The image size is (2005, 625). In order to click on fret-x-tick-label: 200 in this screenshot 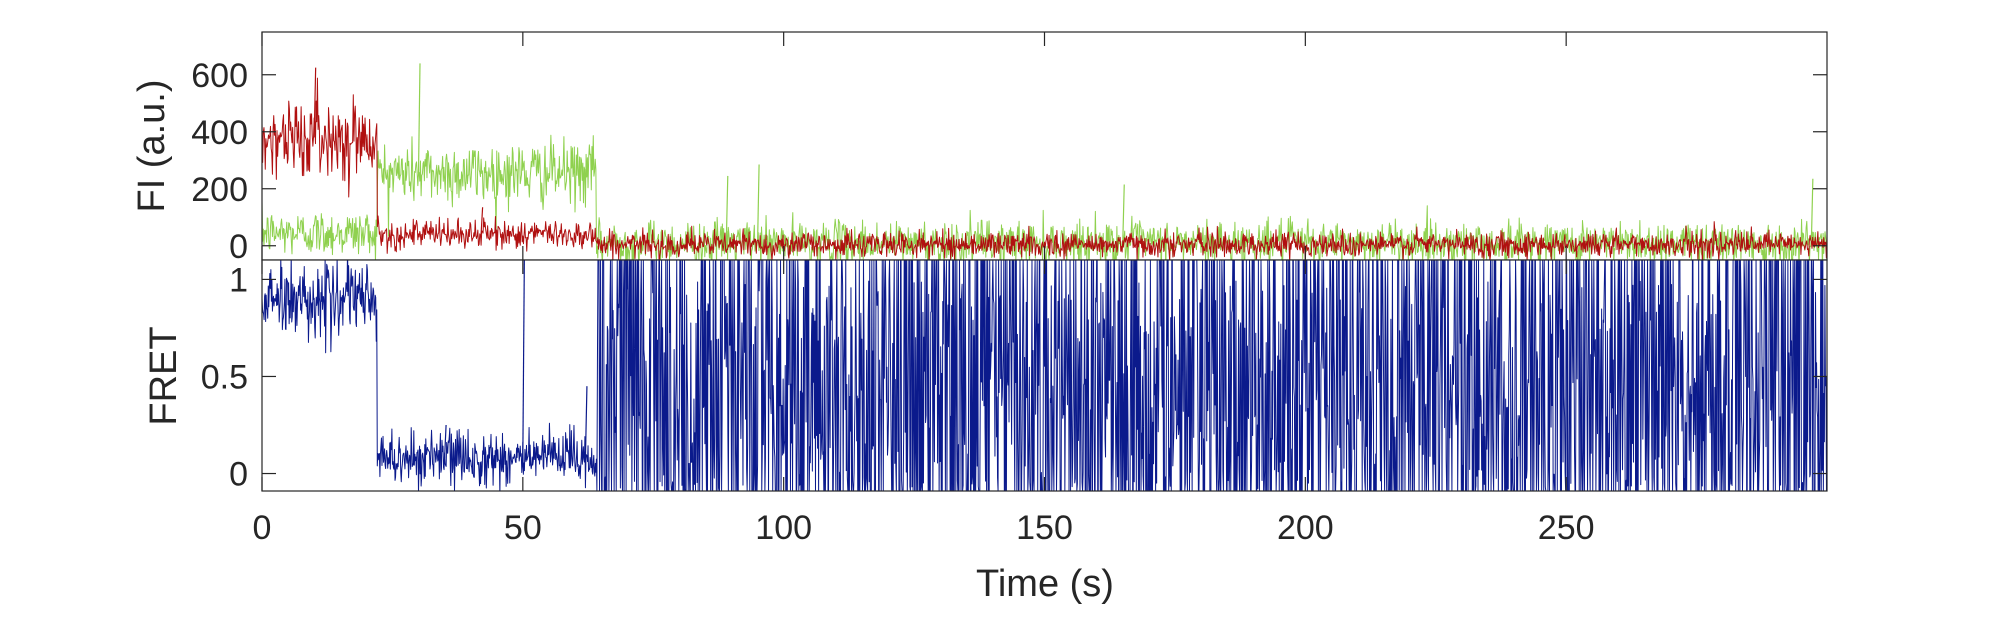, I will do `click(1305, 528)`.